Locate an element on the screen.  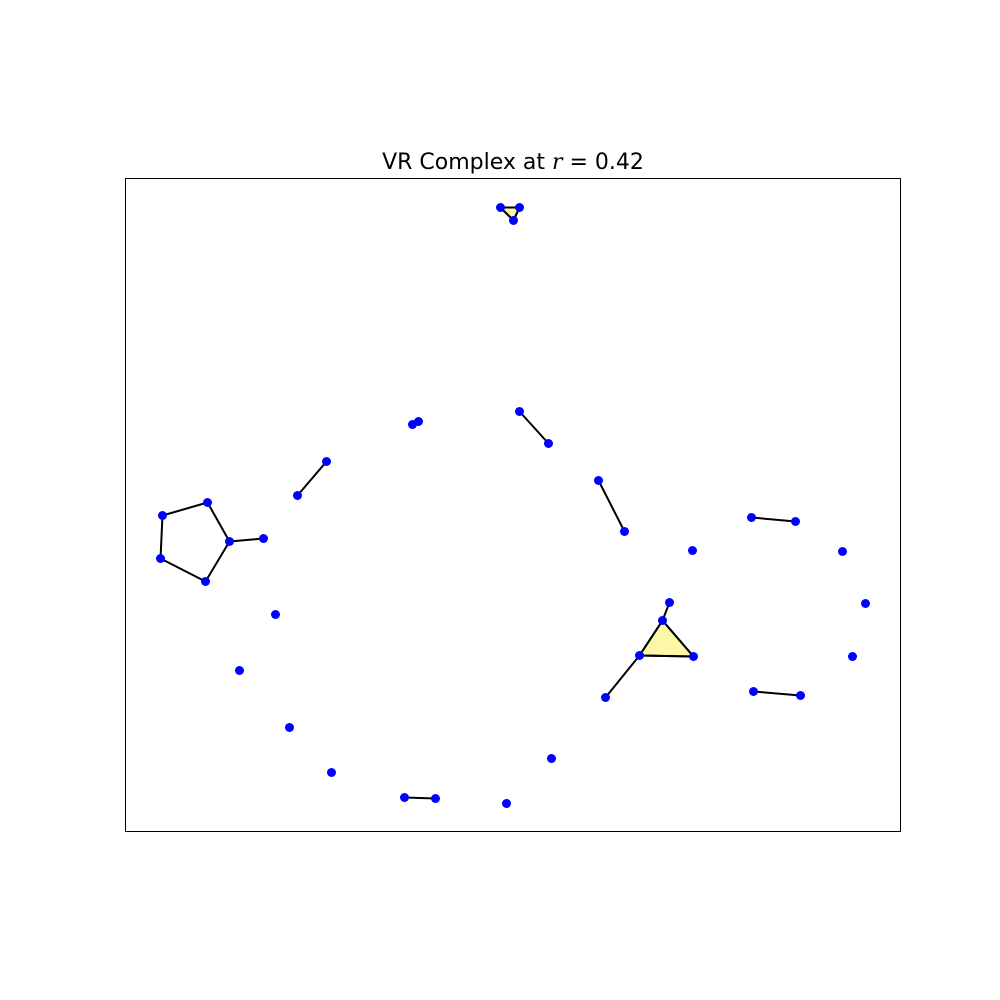
chart-title: VR Complex at r = 0.42 is located at coordinates (513, 162).